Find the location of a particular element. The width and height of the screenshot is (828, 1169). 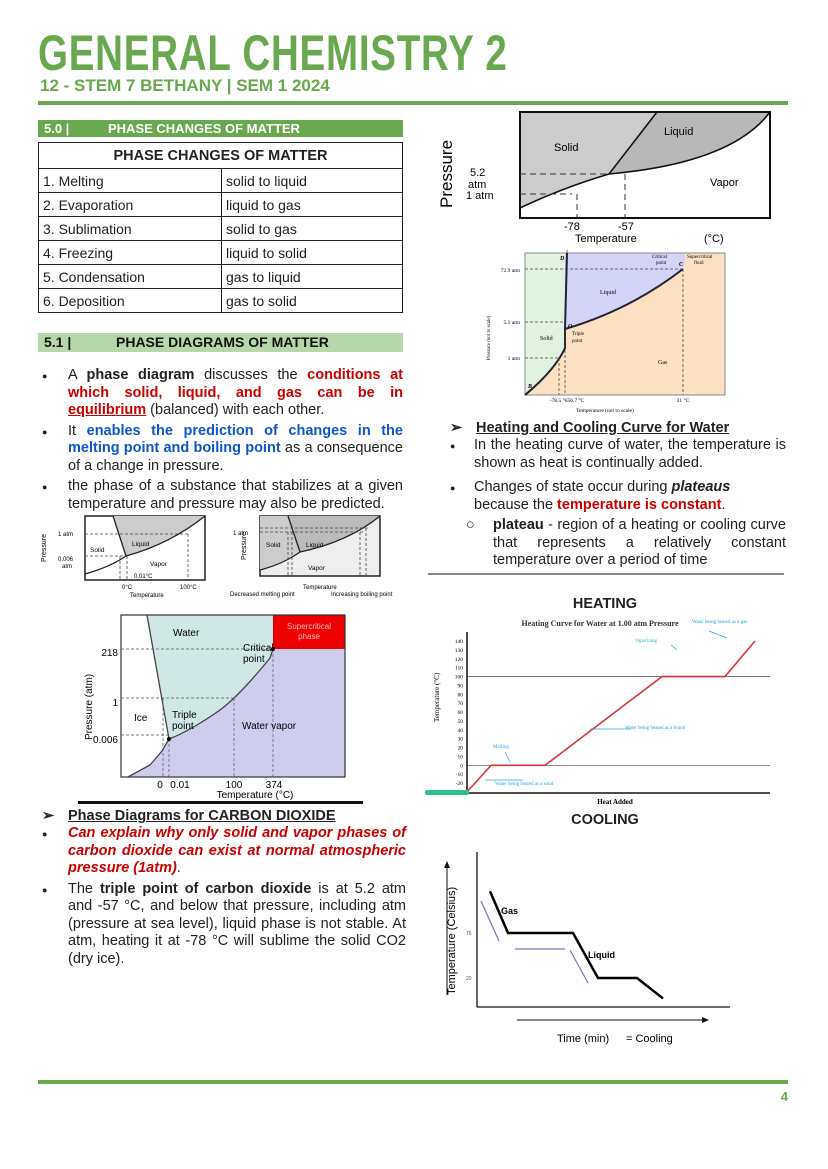

svg-text: 5.1 atm is located at coordinates (512, 323).